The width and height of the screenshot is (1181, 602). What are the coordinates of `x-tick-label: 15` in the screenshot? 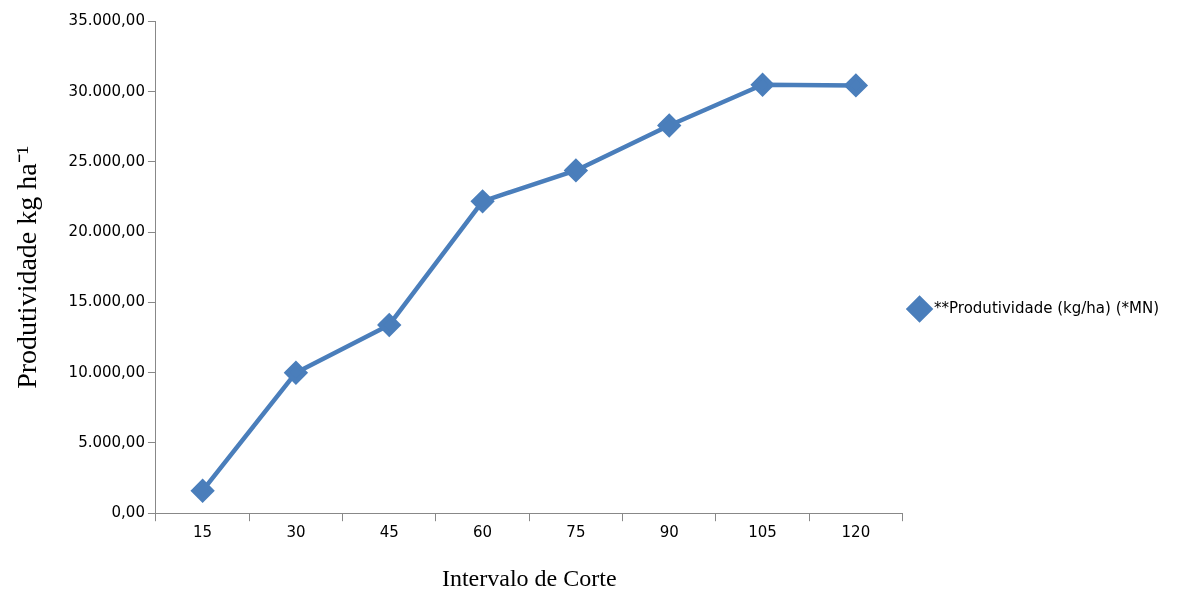 It's located at (203, 532).